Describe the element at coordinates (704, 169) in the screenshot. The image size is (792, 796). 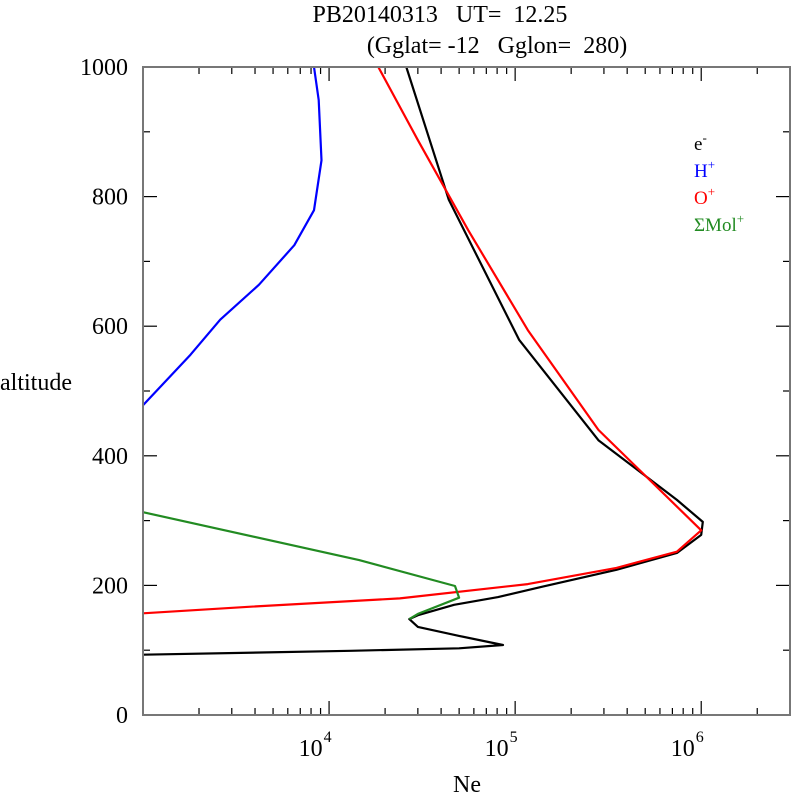
I see `legend-item-1: H+` at that location.